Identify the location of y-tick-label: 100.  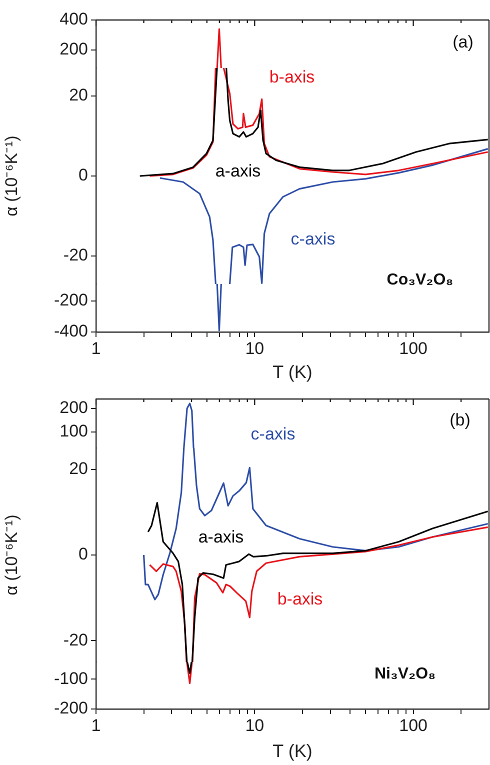
(74, 431).